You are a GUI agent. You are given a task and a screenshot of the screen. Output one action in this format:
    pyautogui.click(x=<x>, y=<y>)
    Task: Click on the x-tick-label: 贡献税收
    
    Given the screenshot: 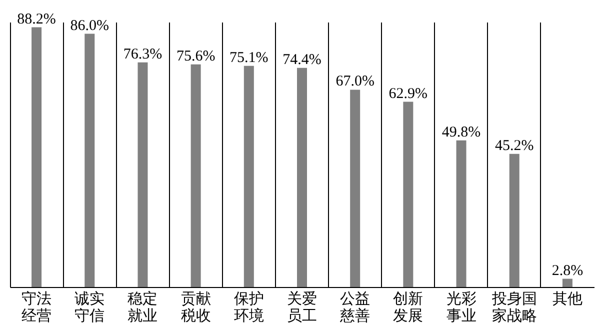 What is the action you would take?
    pyautogui.click(x=195, y=307)
    